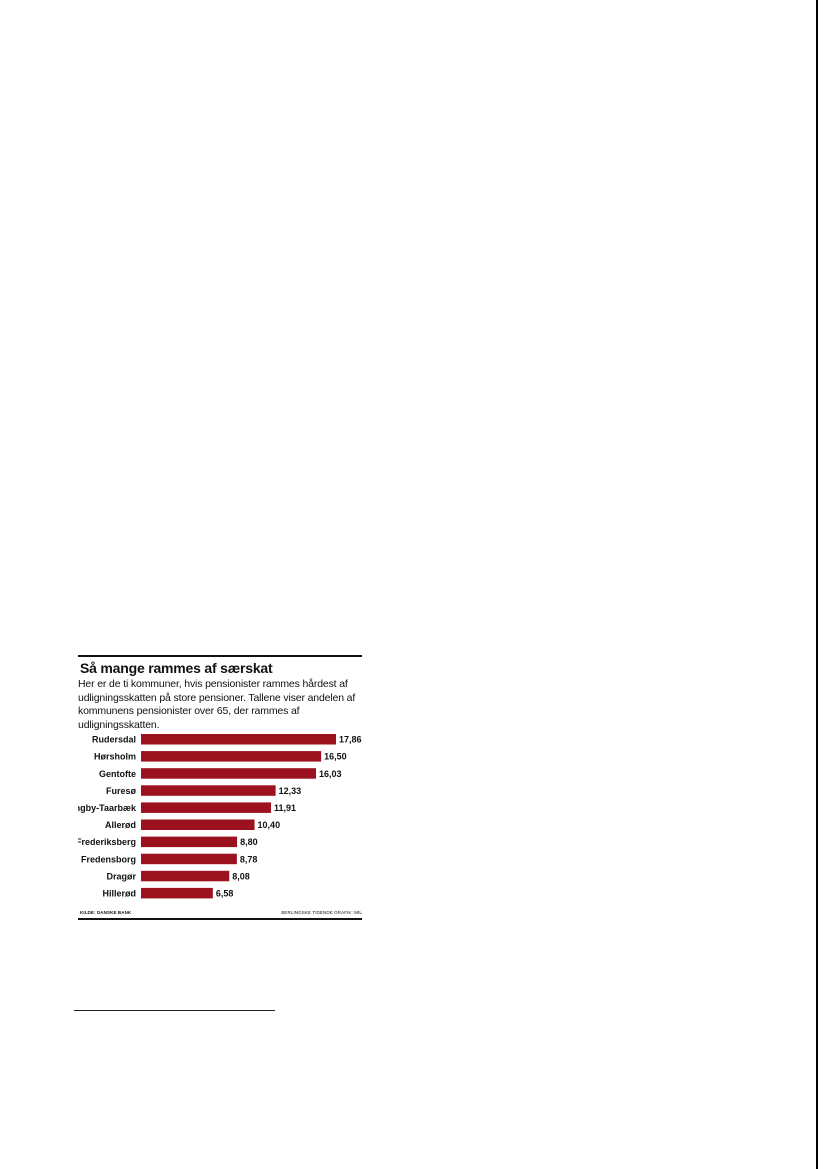  I want to click on value-label: 8,78, so click(249, 859).